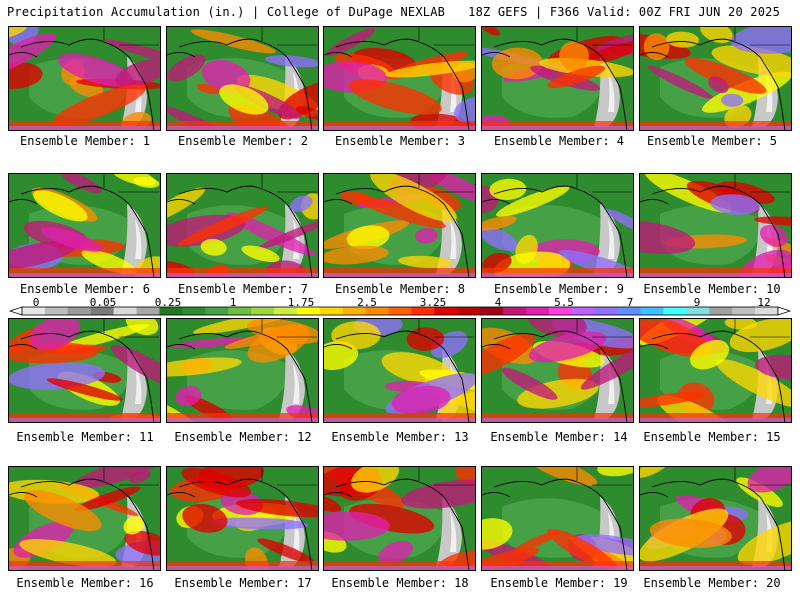 The height and width of the screenshot is (600, 800). Describe the element at coordinates (400, 141) in the screenshot. I see `ensemble-member-label: Ensemble Member: 3` at that location.